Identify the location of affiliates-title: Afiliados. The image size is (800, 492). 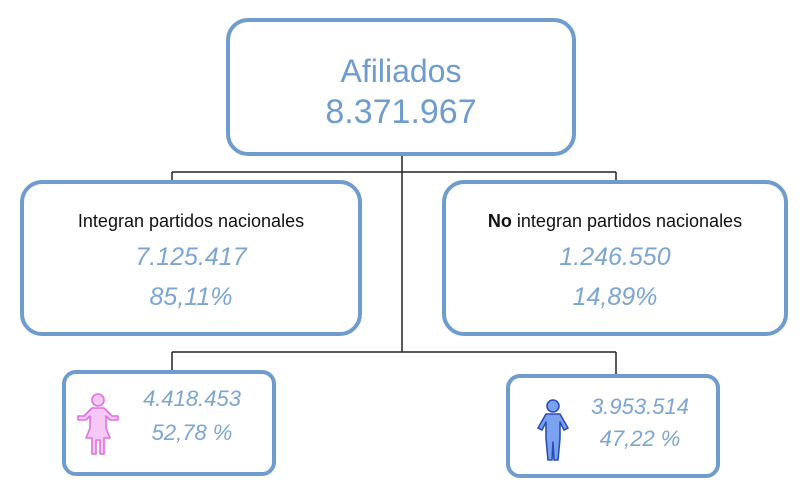
(401, 71).